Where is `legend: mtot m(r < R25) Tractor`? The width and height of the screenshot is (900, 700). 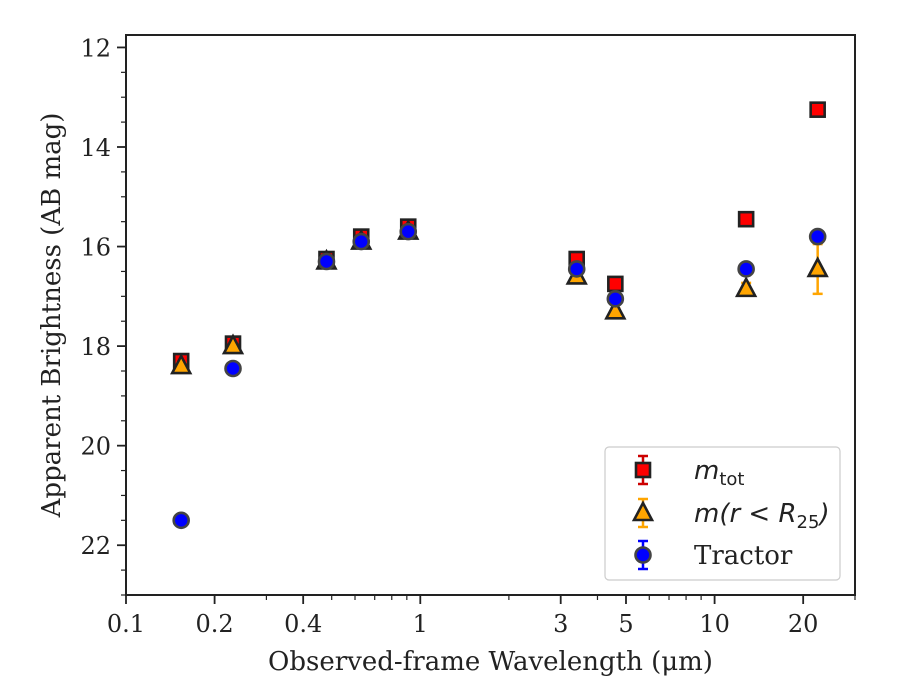
legend: mtot m(r < R25) Tractor is located at coordinates (722, 513).